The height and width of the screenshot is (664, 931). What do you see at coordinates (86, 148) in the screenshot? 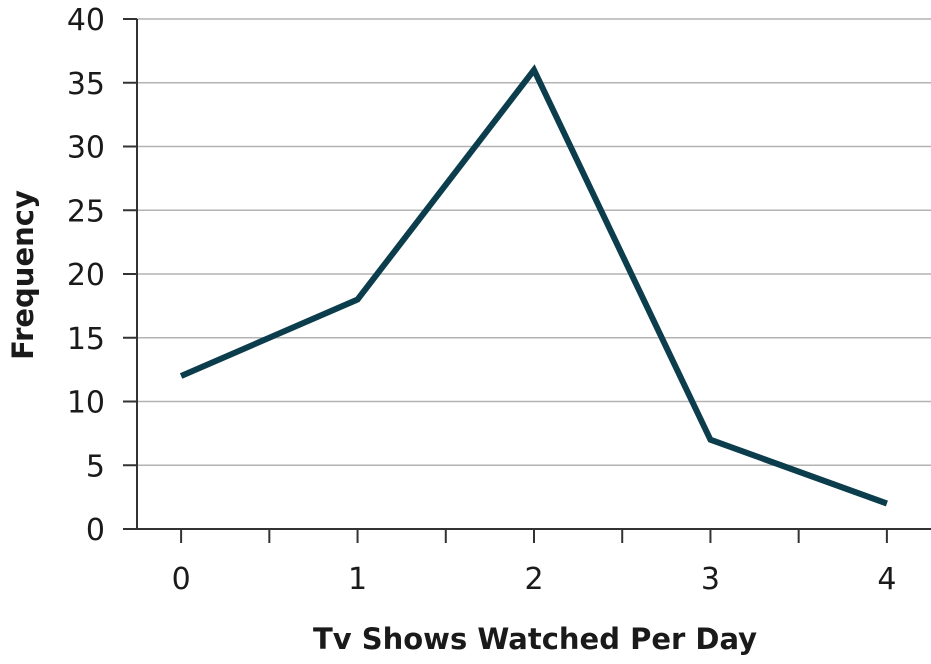
I see `y-tick-label: 30` at bounding box center [86, 148].